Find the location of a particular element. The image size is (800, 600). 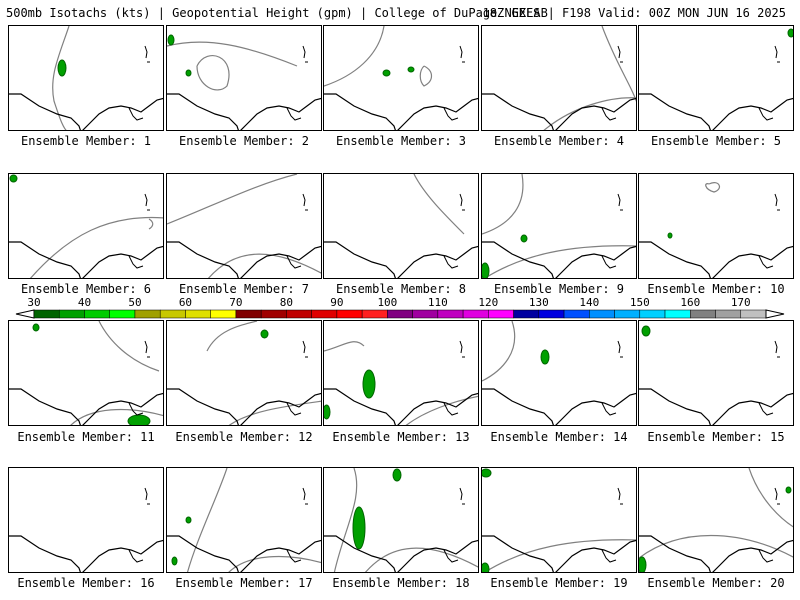

ensemble-member-caption: Ensemble Member: 15 is located at coordinates (716, 437).